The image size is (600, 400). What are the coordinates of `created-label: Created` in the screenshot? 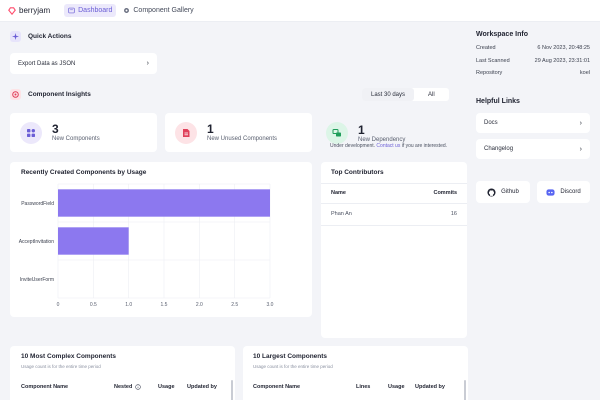 It's located at (486, 48).